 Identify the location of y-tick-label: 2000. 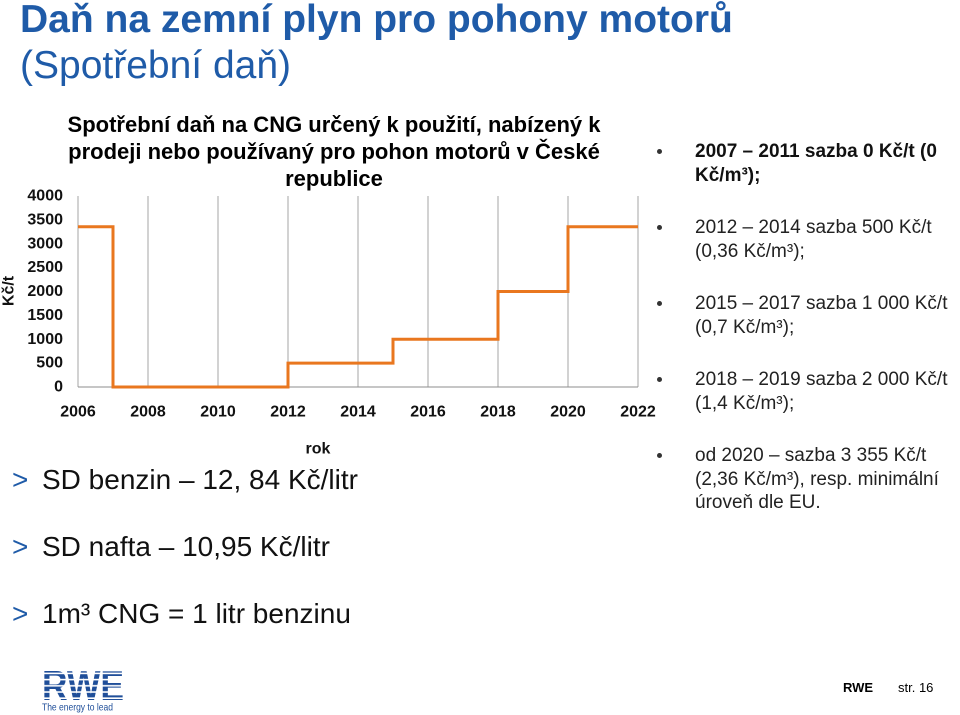
(45, 291).